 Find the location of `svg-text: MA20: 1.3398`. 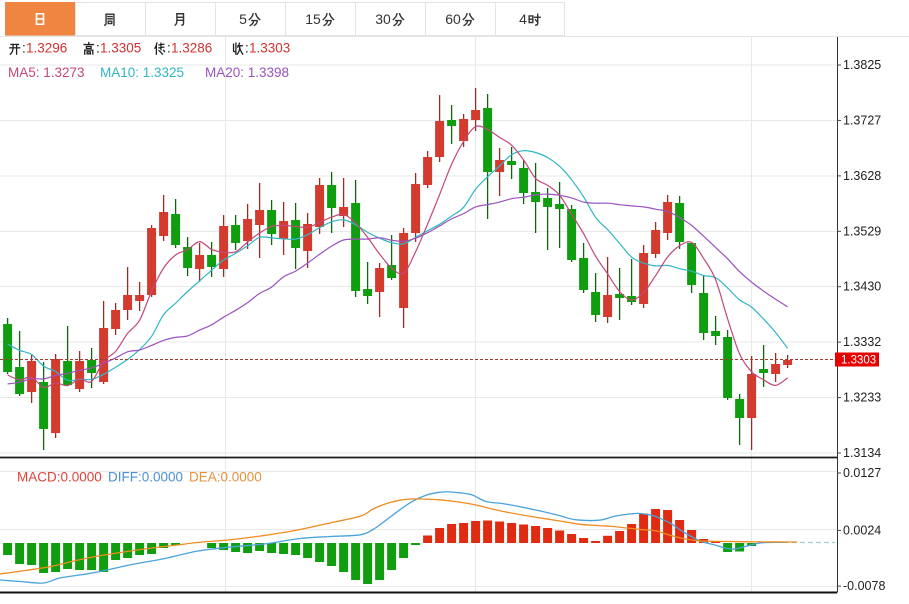

svg-text: MA20: 1.3398 is located at coordinates (247, 72).